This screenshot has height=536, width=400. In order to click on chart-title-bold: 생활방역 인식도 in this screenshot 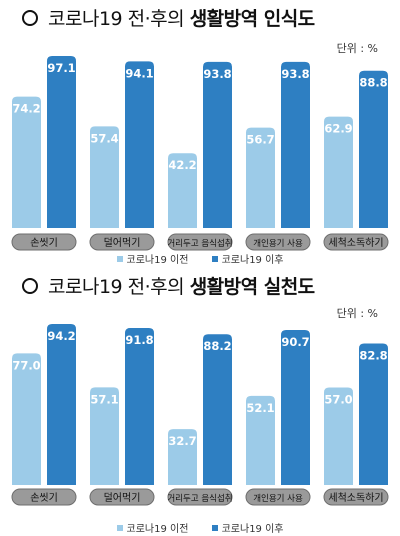, I will do `click(252, 19)`.